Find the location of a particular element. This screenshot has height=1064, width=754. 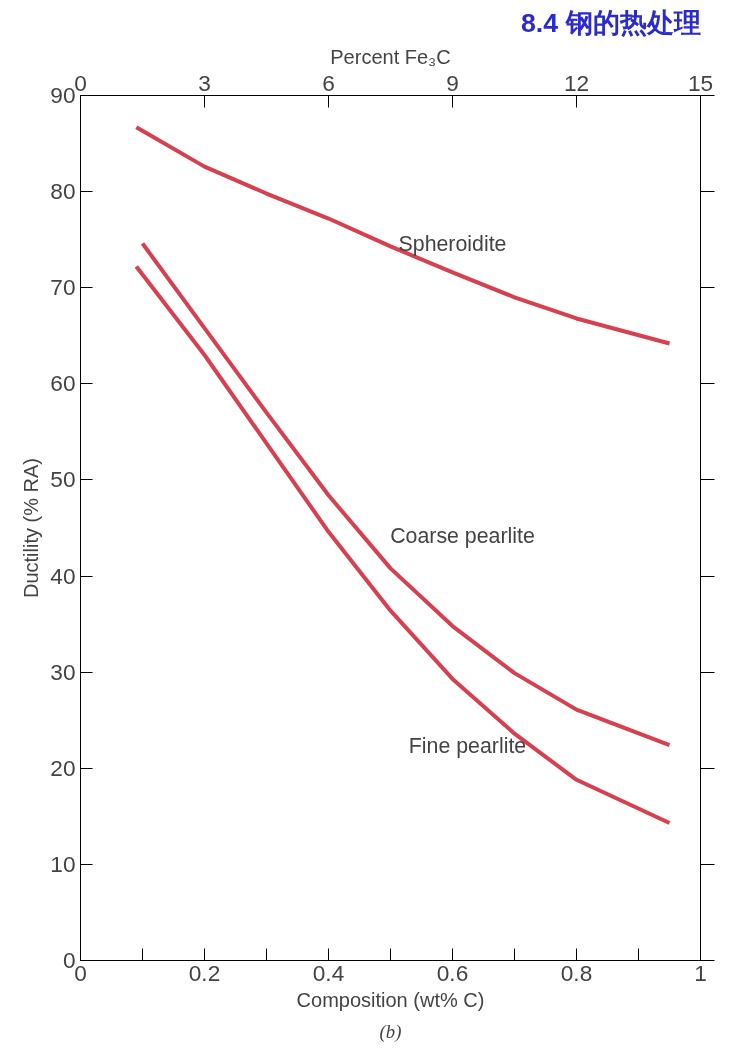

x-tick-label: 1 is located at coordinates (700, 972).